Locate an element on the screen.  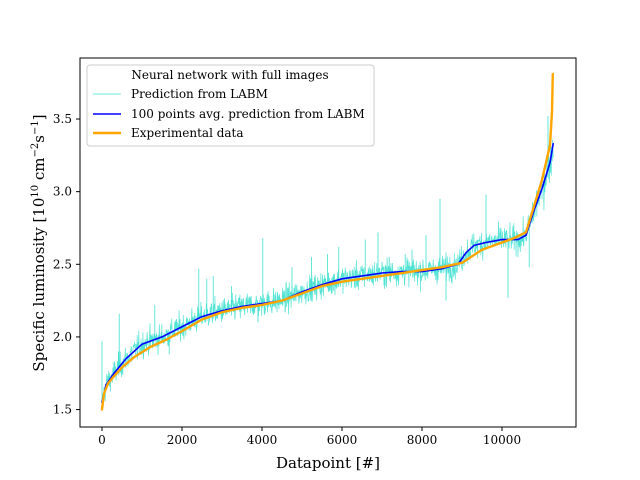
legend-label-experimental: Experimental data is located at coordinates (187, 133).